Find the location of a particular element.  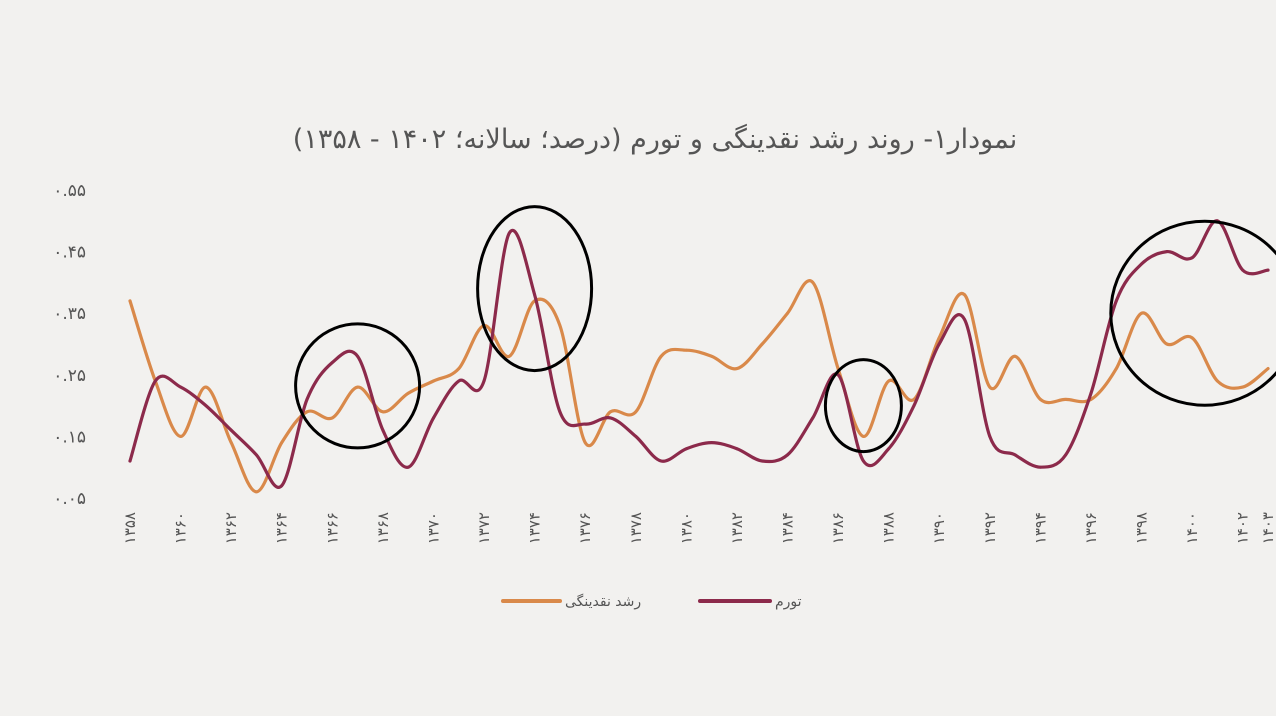

x-tick-label: ۱۳۶۴ is located at coordinates (282, 528).